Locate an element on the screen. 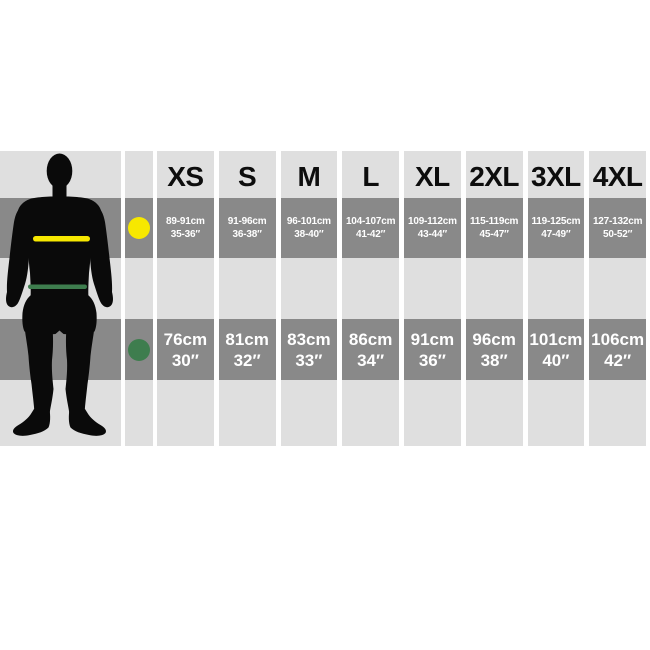 The width and height of the screenshot is (650, 650). chest-cm-value: 91-96cm is located at coordinates (247, 221).